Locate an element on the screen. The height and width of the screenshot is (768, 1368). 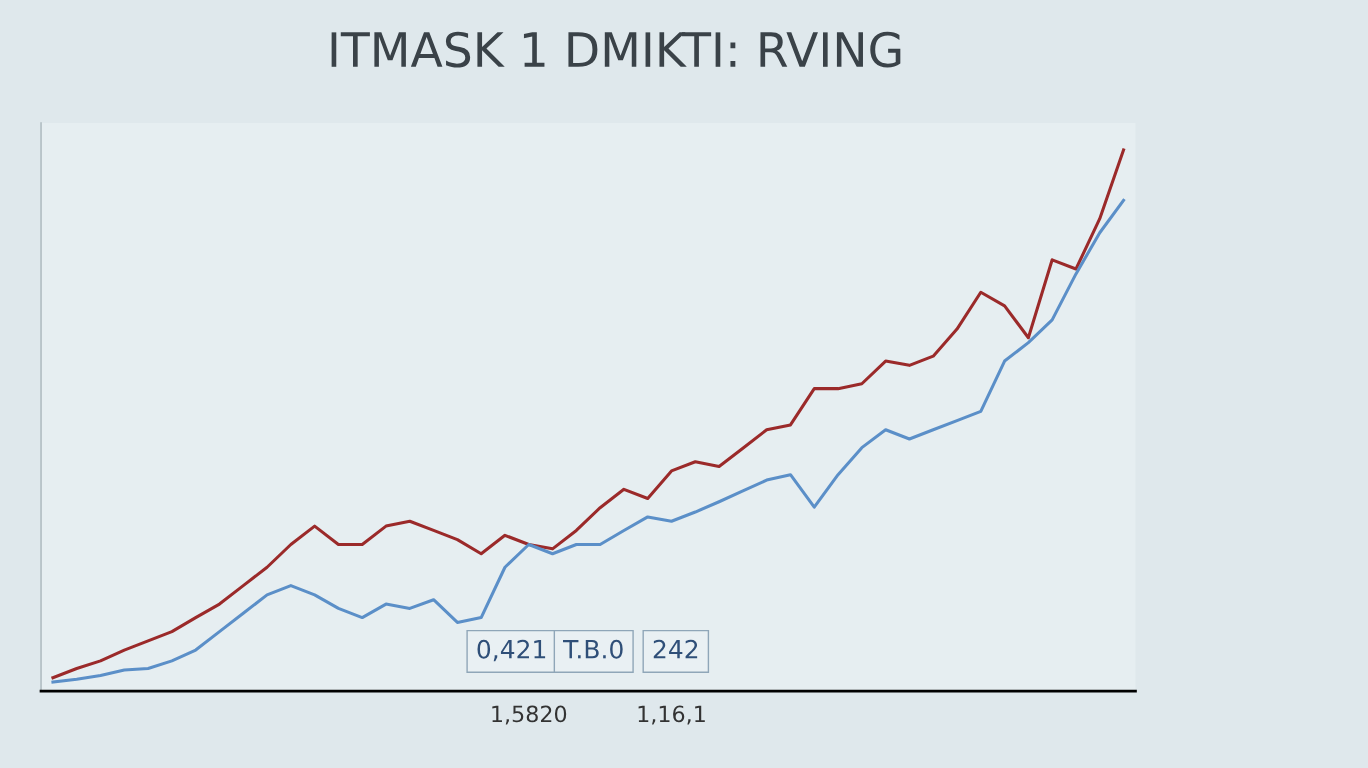
x-tick-label: 1,5820 is located at coordinates (529, 715).